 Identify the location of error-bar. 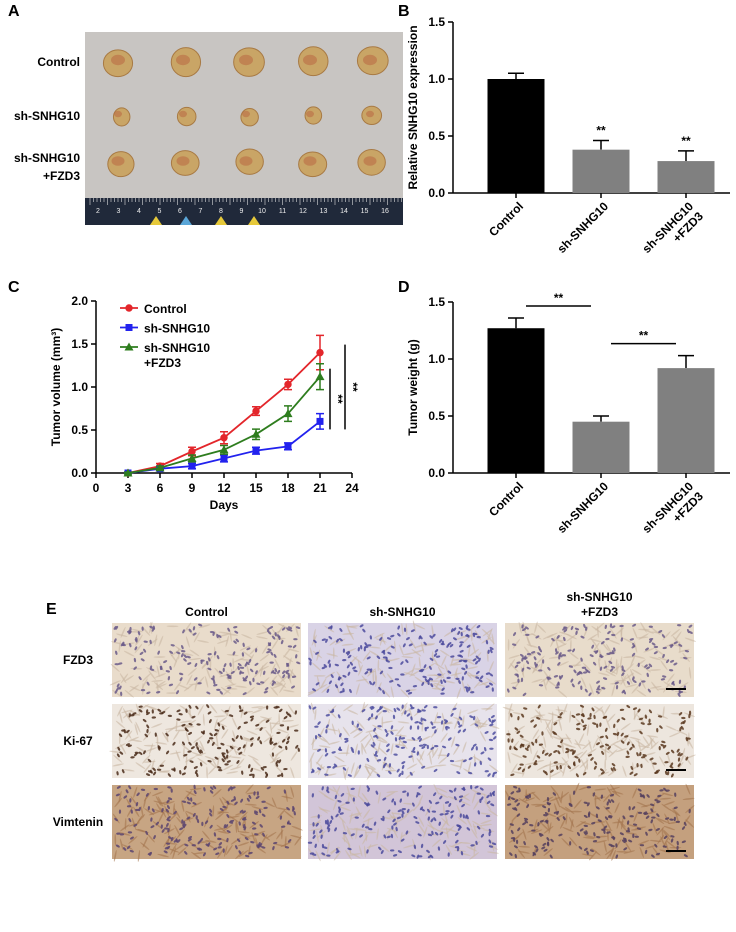
(686, 156).